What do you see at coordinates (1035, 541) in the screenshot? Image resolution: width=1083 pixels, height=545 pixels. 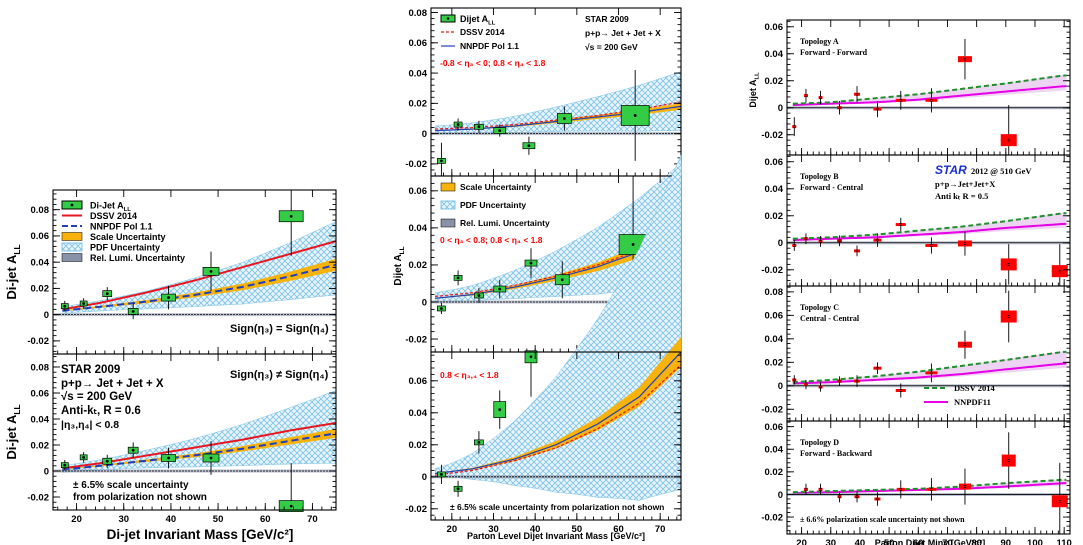 I see `x-tick-label: 100` at bounding box center [1035, 541].